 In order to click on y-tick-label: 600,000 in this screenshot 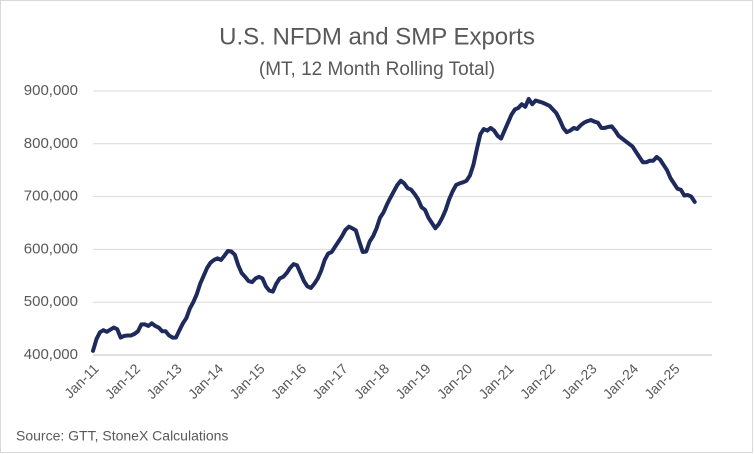, I will do `click(51, 248)`.